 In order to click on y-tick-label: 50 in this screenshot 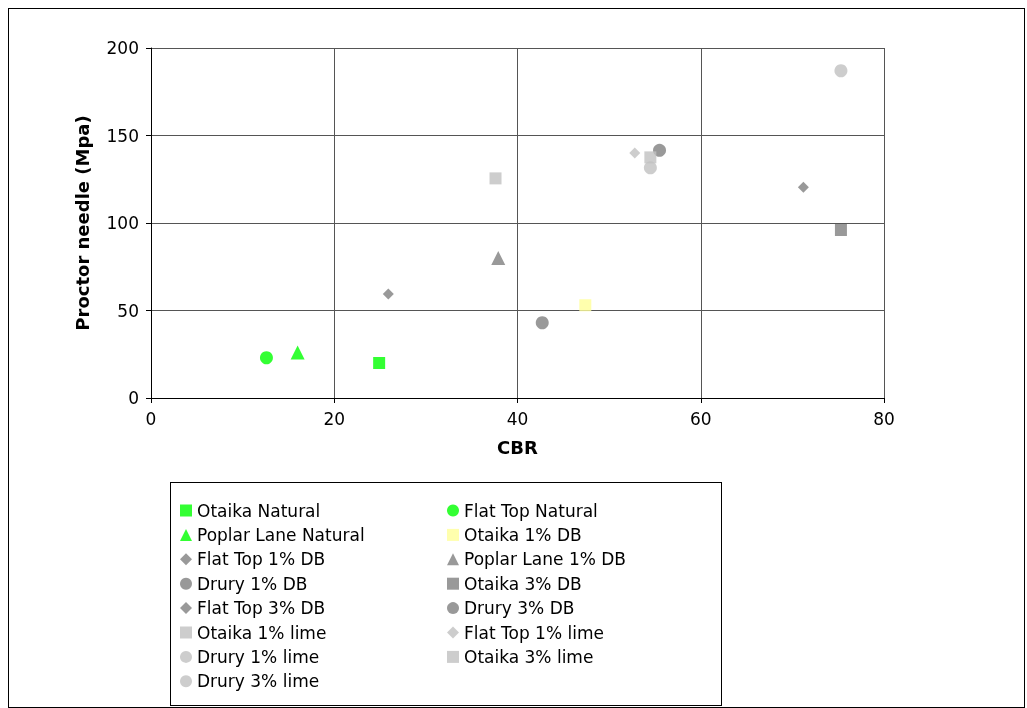, I will do `click(128, 310)`.